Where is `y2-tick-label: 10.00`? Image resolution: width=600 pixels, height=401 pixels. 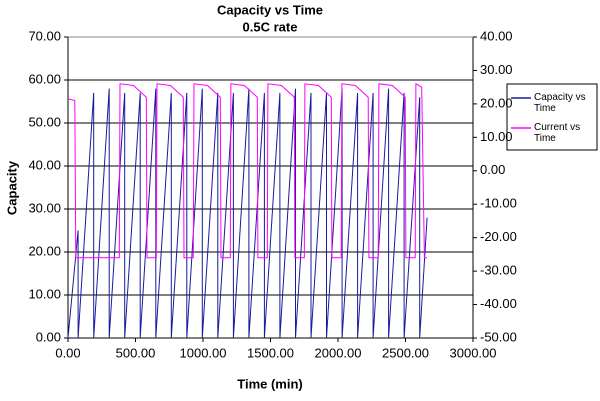
y2-tick-label: 10.00 is located at coordinates (496, 136).